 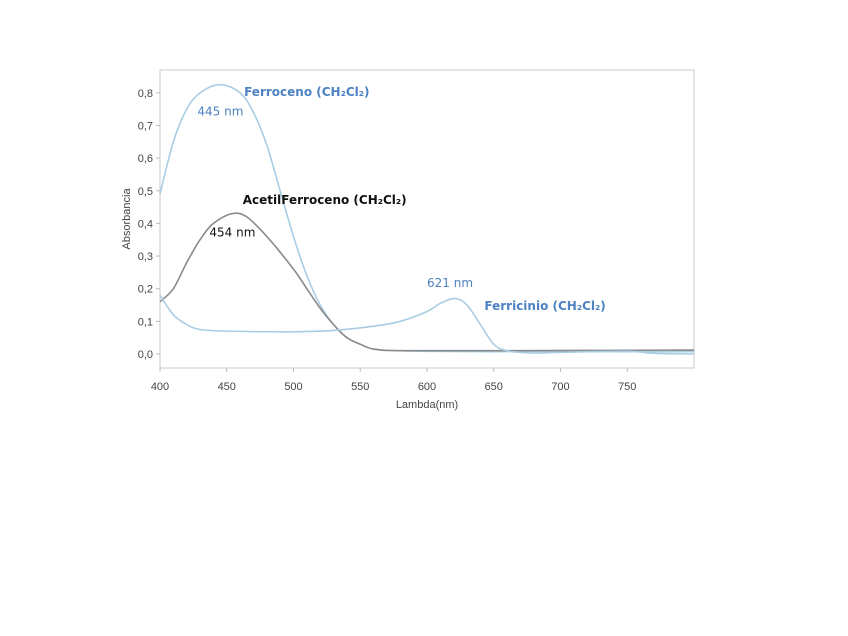 I want to click on annotation-label: 445 nm, so click(x=220, y=112).